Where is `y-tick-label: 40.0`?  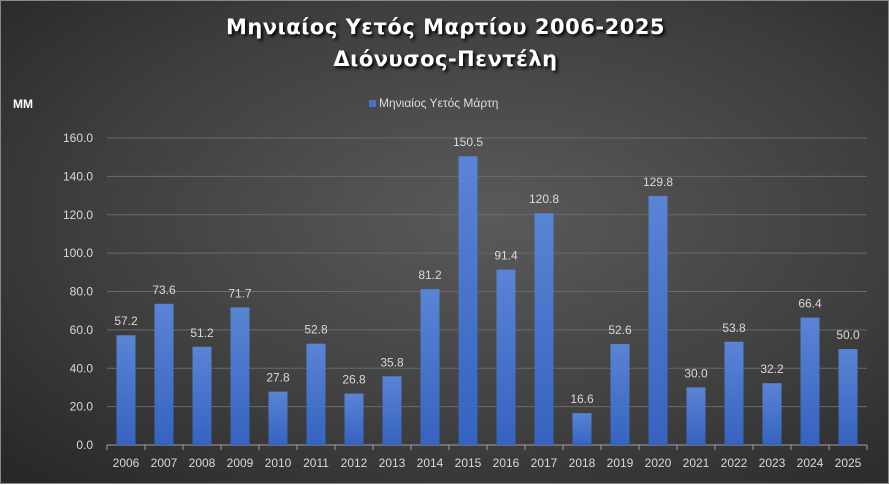 y-tick-label: 40.0 is located at coordinates (82, 368).